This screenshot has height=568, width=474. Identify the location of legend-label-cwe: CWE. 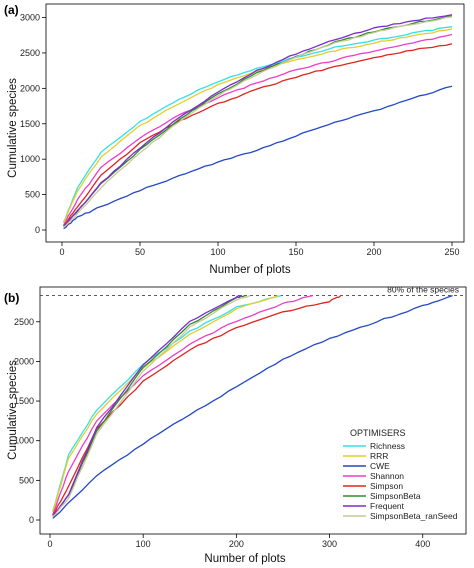
(380, 466).